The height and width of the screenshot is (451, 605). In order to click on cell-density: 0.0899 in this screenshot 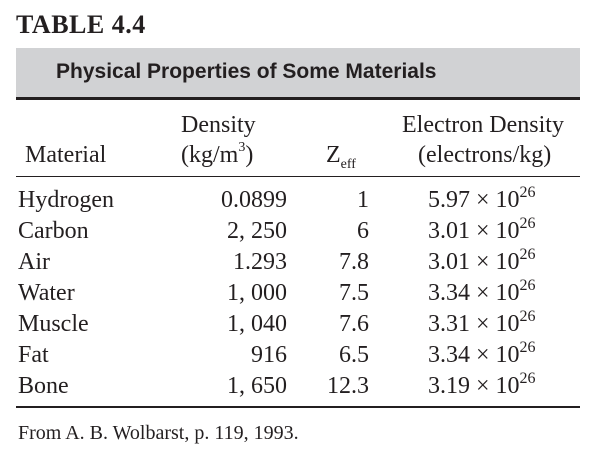, I will do `click(254, 200)`.